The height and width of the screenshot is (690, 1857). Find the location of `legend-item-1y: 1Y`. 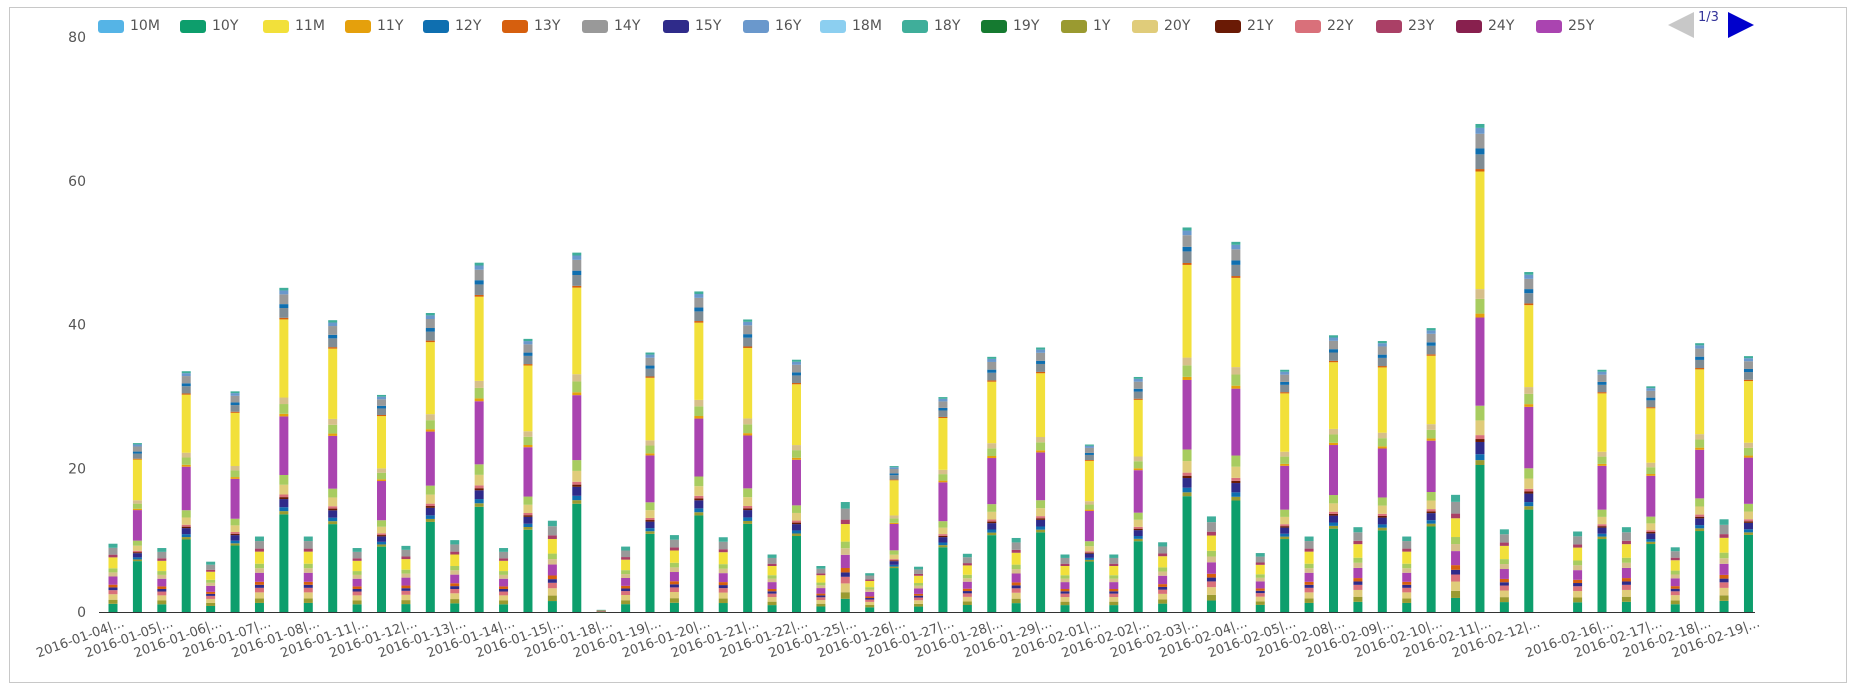

legend-item-1y: 1Y is located at coordinates (1085, 26).